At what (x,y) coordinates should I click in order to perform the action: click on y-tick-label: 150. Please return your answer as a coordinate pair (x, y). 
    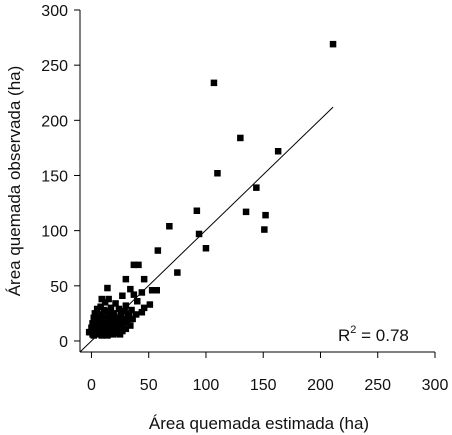
    Looking at the image, I should click on (54, 176).